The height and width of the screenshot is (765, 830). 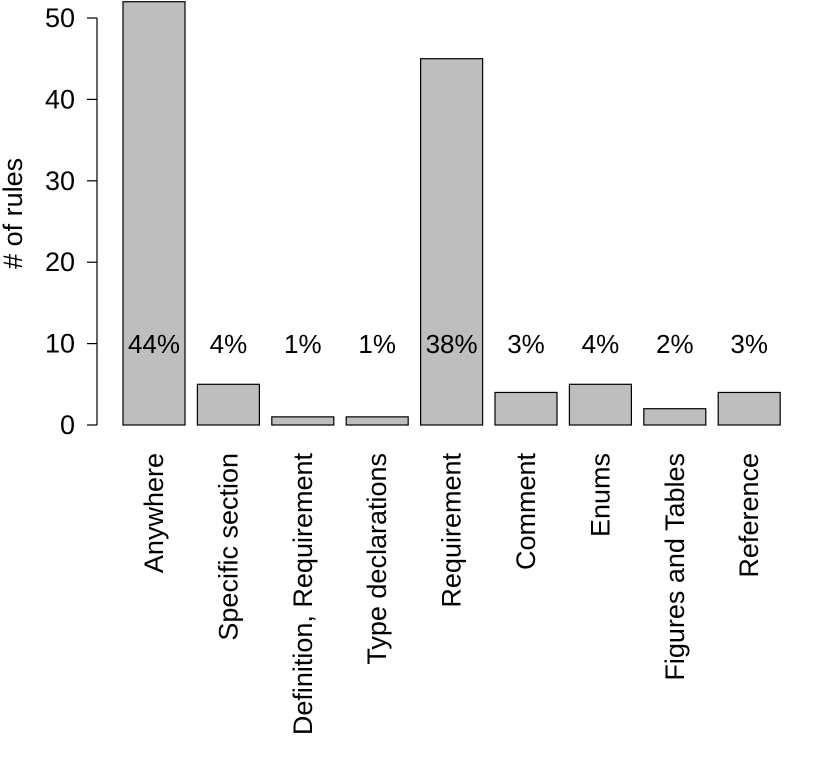 What do you see at coordinates (60, 344) in the screenshot?
I see `y-tick-label: 10` at bounding box center [60, 344].